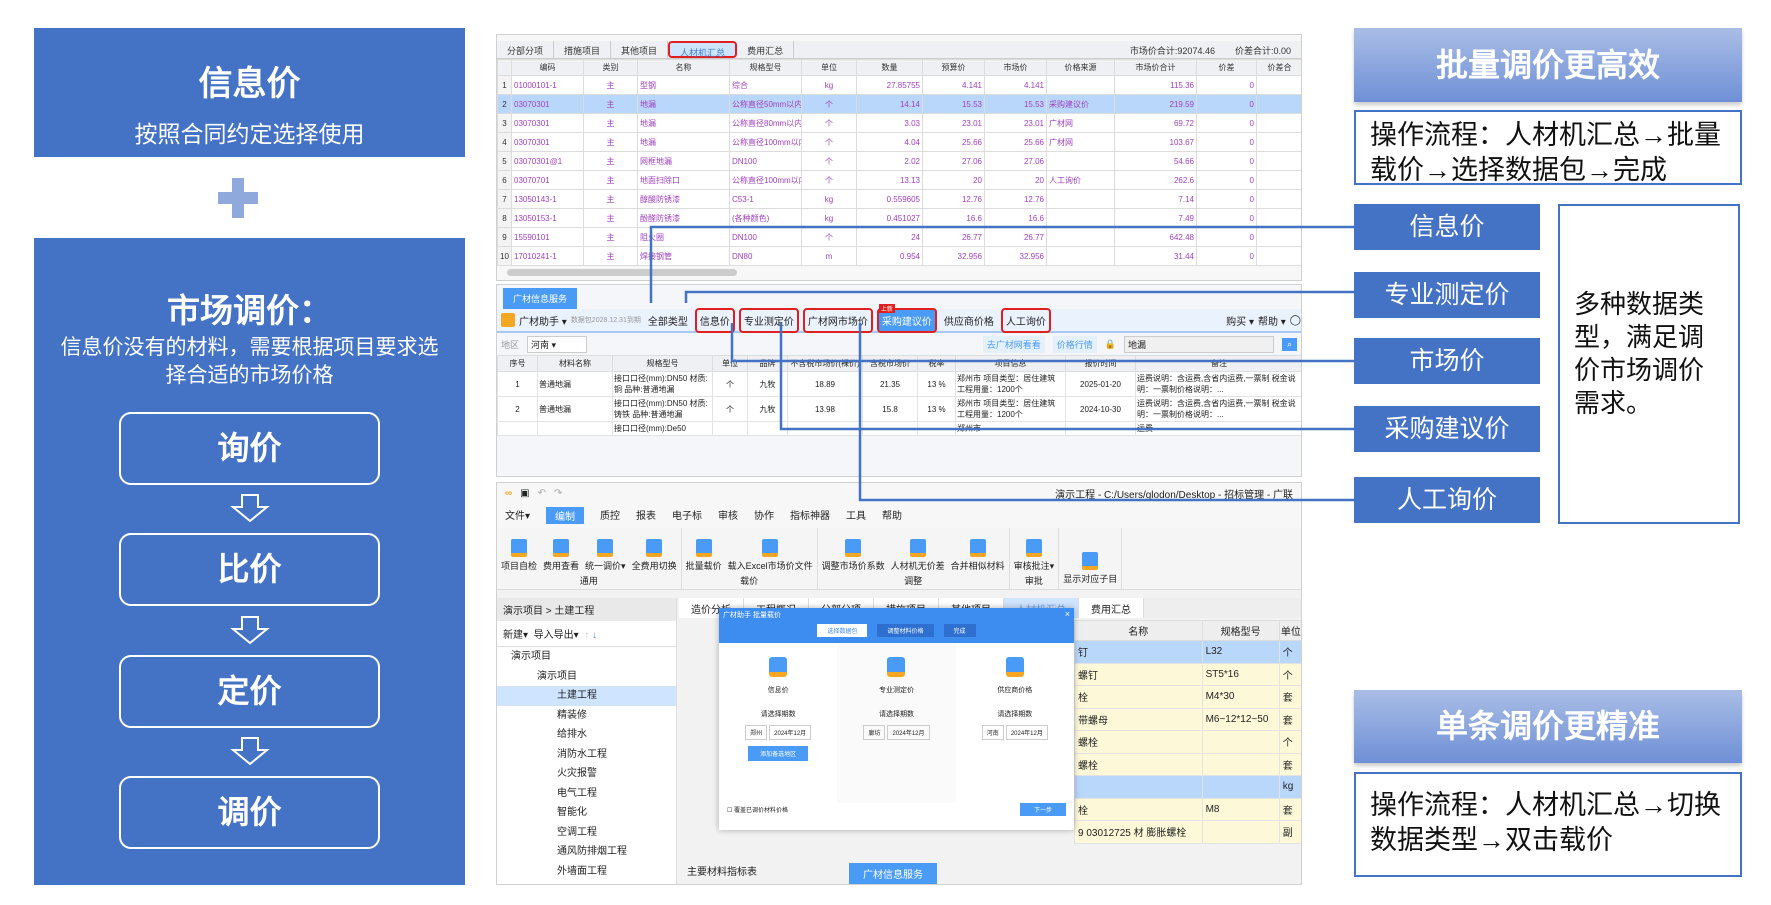  I want to click on menu-item: 工具, so click(856, 516).